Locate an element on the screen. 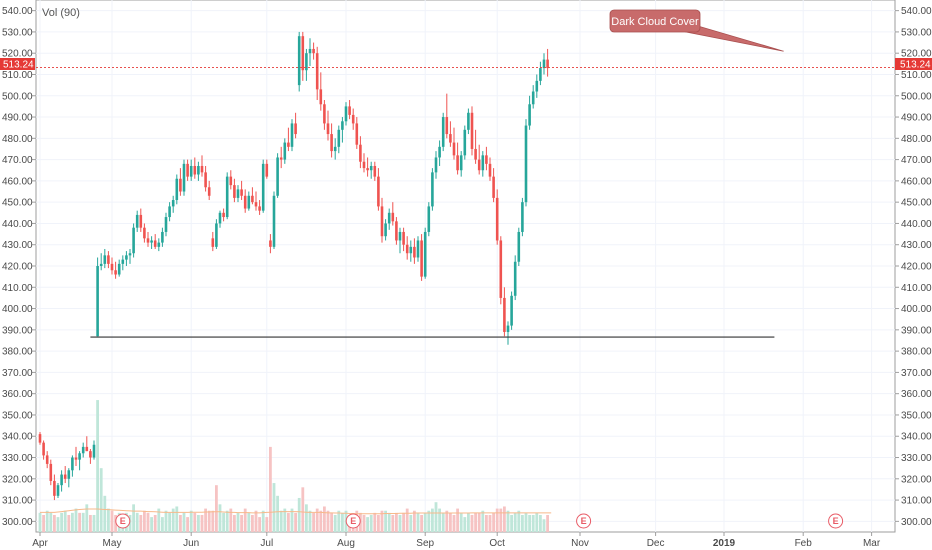  y-tick-label-right: 300.00 is located at coordinates (916, 522).